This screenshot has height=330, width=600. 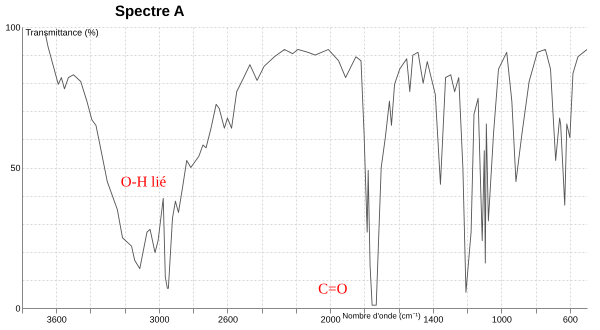 What do you see at coordinates (143, 182) in the screenshot?
I see `annotation: O-H lié` at bounding box center [143, 182].